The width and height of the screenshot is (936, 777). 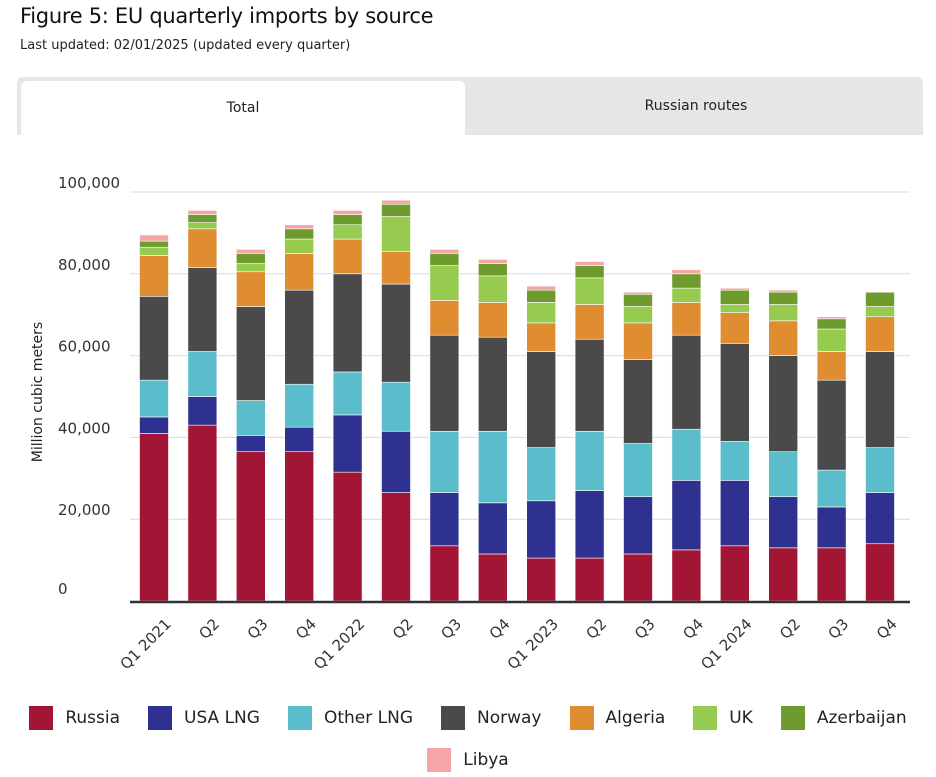 I want to click on legend-item-norway: Norway, so click(x=491, y=718).